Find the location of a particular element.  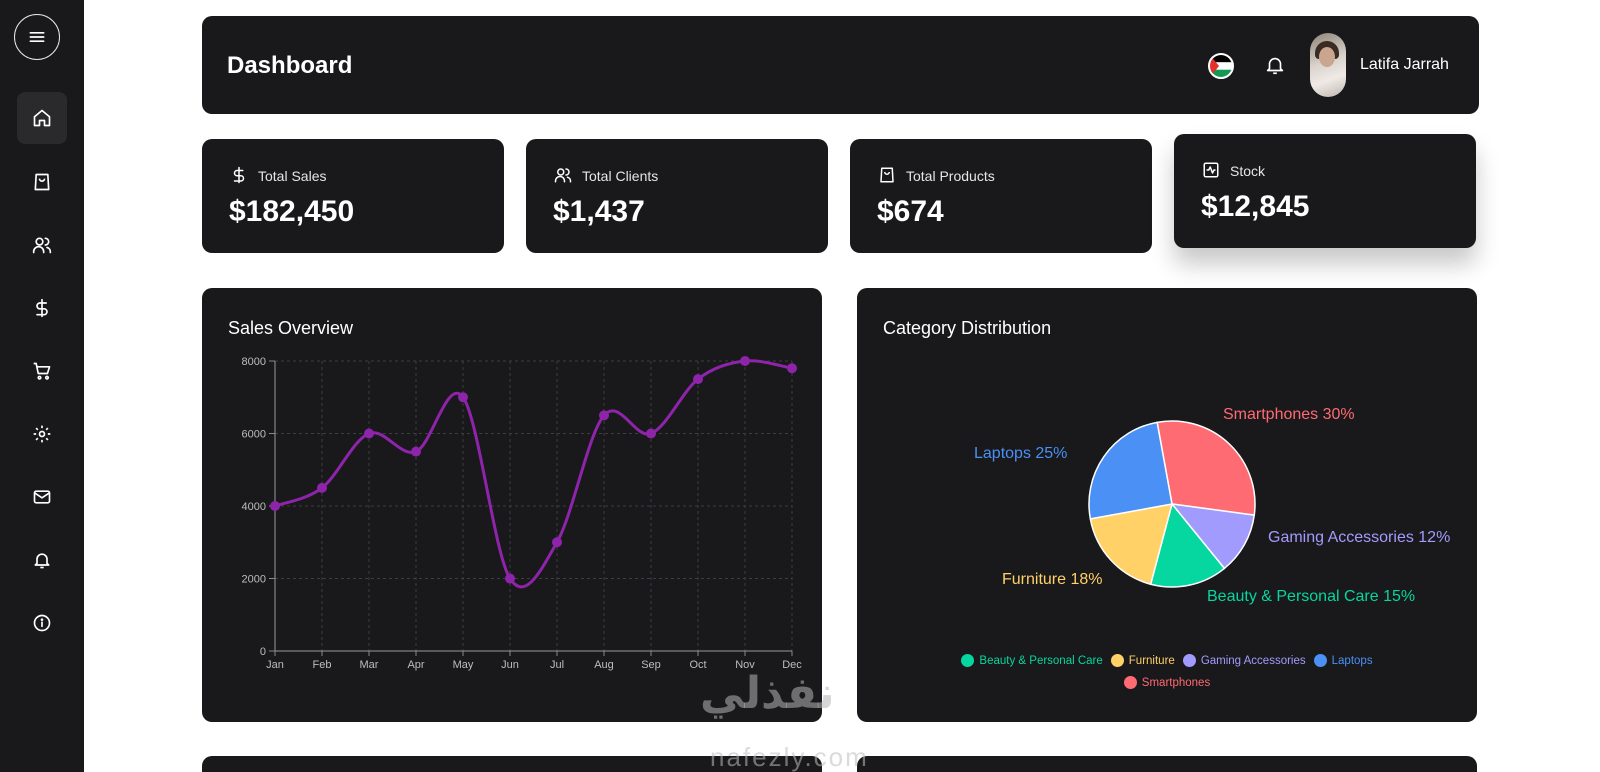

stat-card-total-products: Total Products $674 is located at coordinates (1001, 196).